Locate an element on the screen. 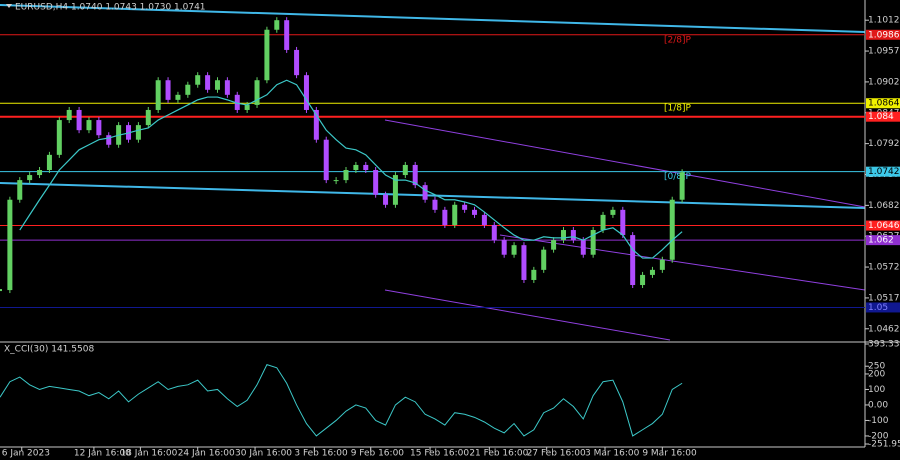  x-tick-label: 27 Feb 16:00 is located at coordinates (556, 454).